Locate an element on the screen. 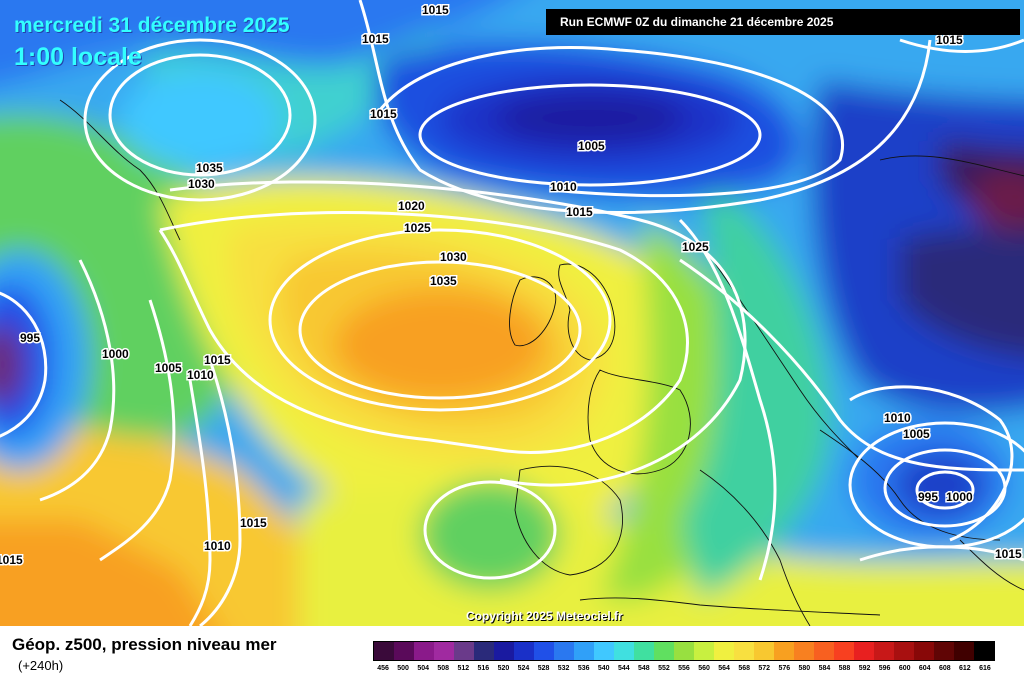  scale-tick-label: 520 is located at coordinates (503, 668).